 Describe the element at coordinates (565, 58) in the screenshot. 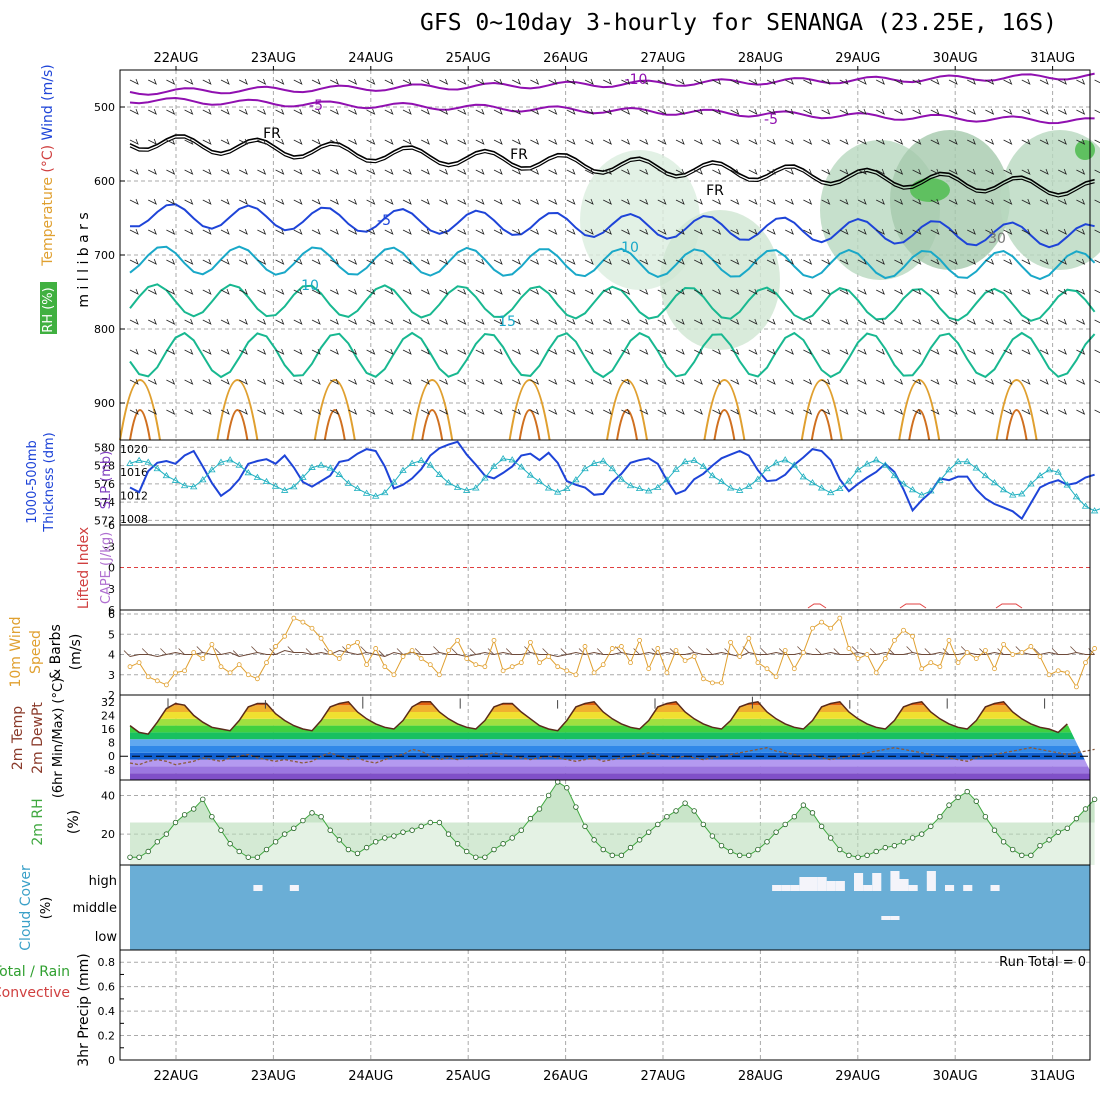

I see `date-label-top: 26AUG` at that location.